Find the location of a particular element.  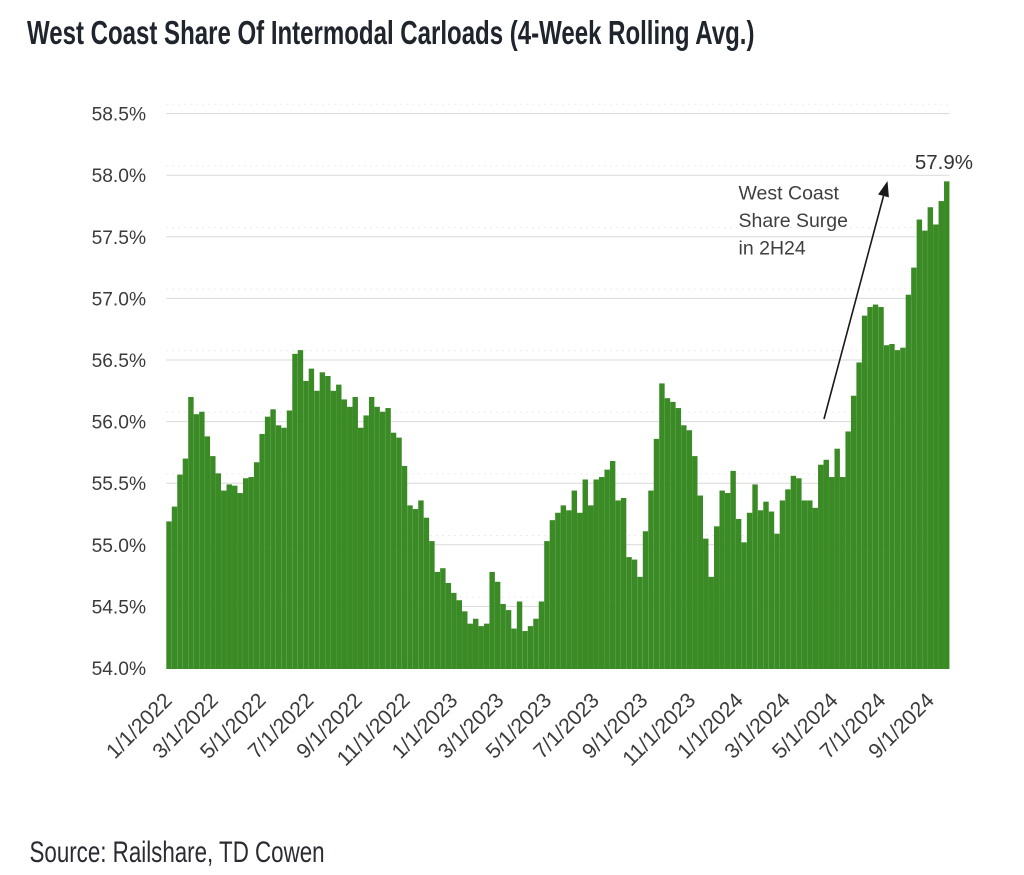

svg-text: 55.5% is located at coordinates (119, 484).